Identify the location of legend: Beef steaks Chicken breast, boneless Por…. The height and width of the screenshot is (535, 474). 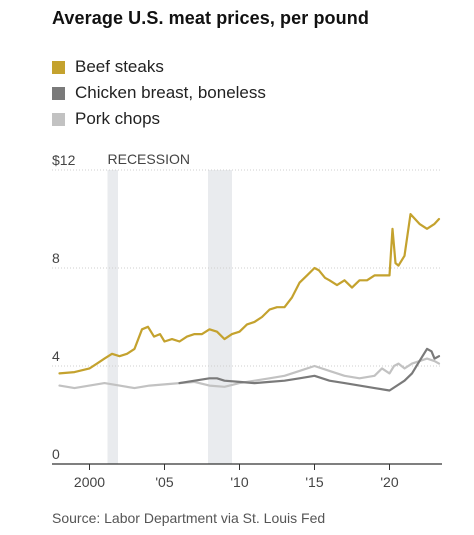
(159, 93).